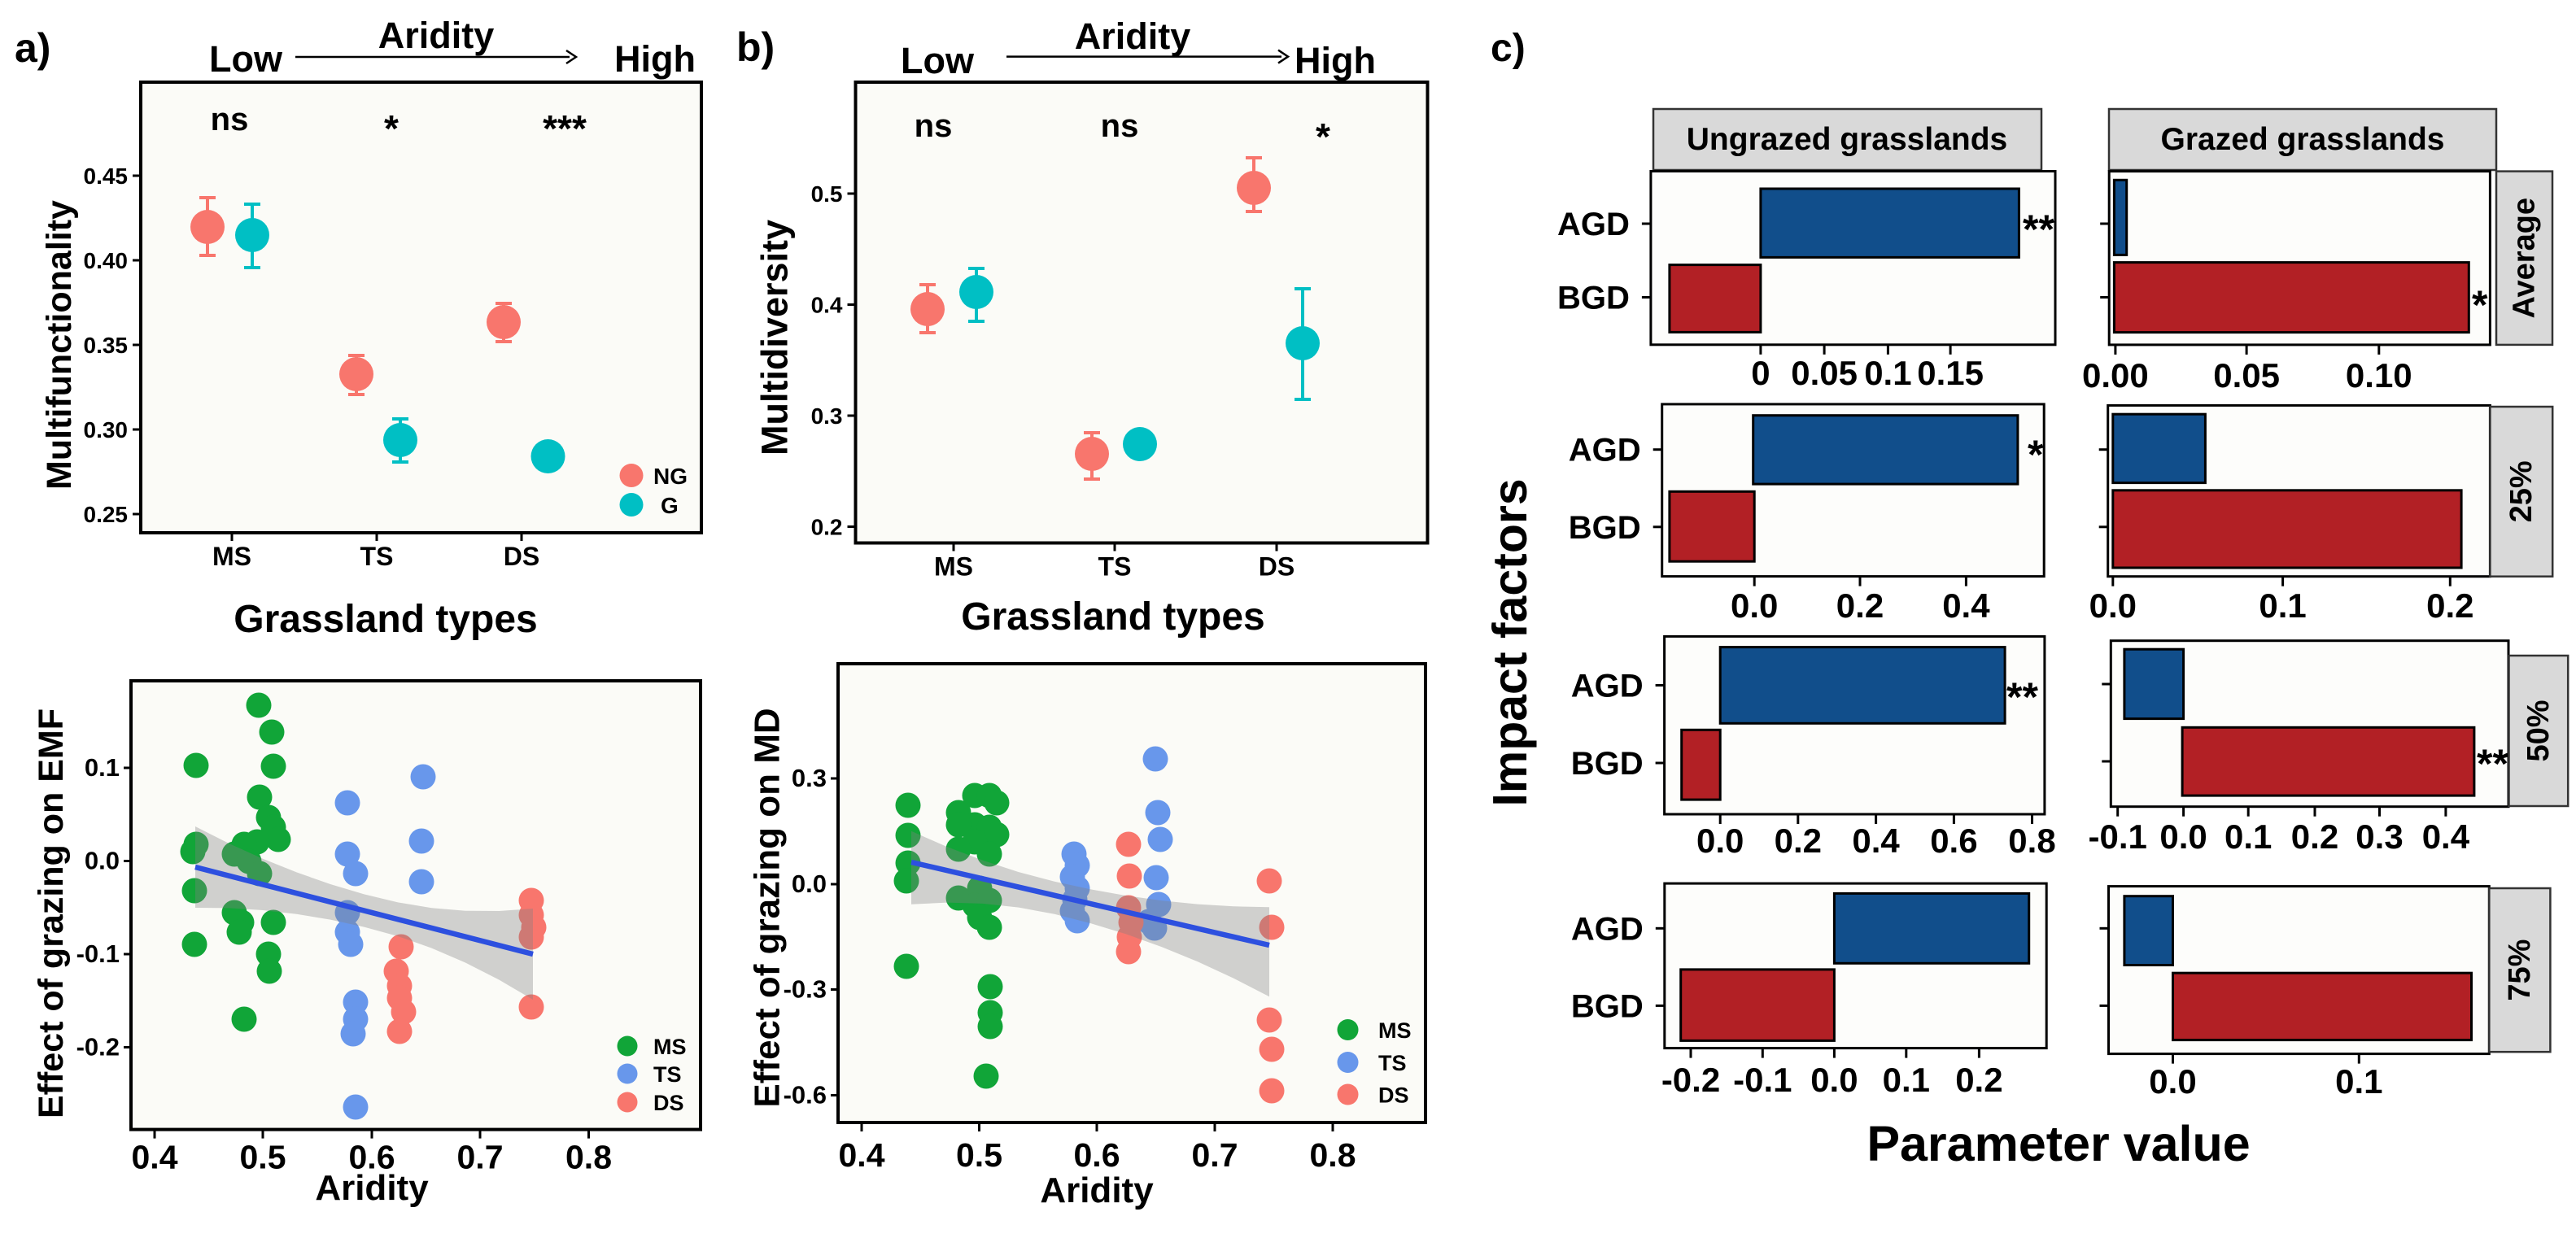  Describe the element at coordinates (670, 476) in the screenshot. I see `svg-text: NG` at that location.